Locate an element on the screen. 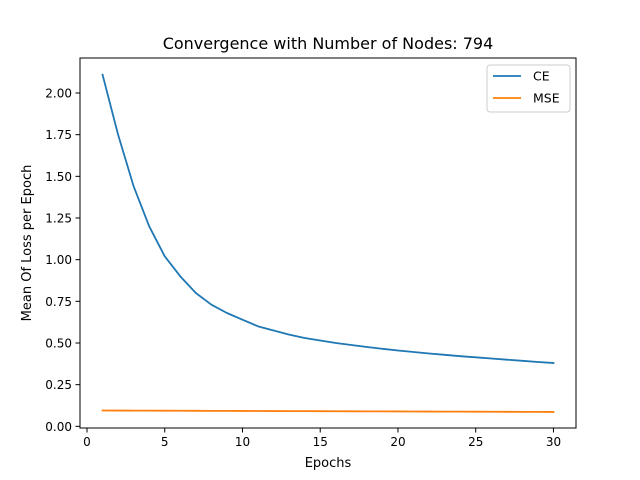 This screenshot has width=640, height=480. x-tick-label: 20 is located at coordinates (397, 442).